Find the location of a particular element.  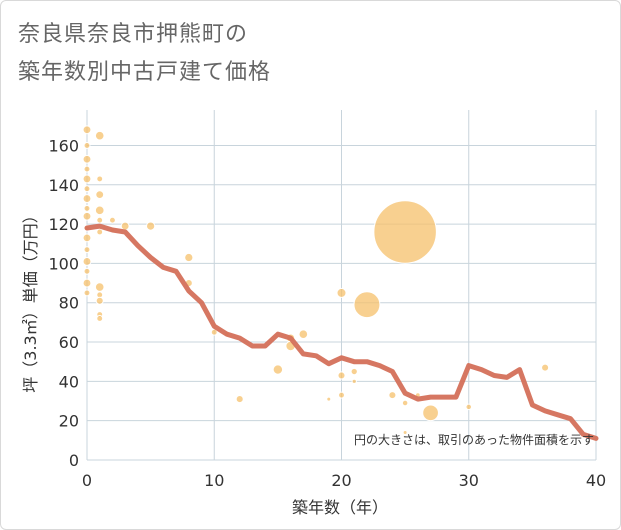

x-tick-label: 10 is located at coordinates (214, 480).